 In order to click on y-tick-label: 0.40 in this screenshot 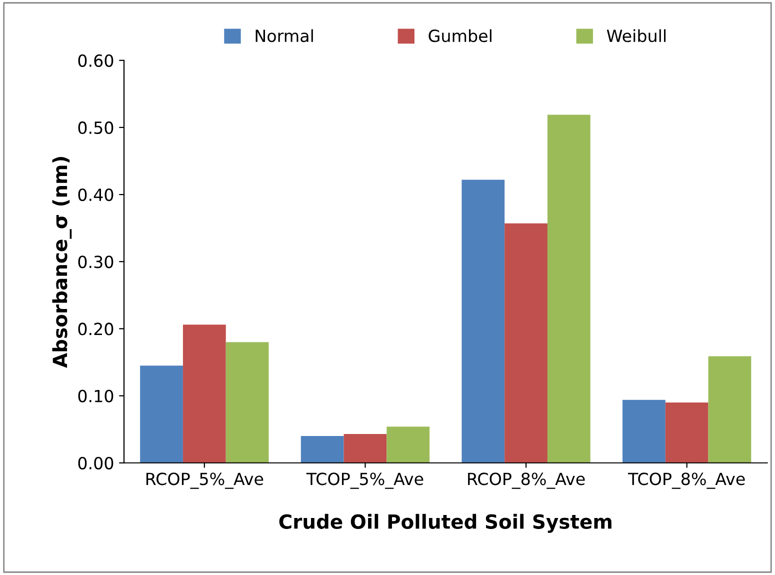, I will do `click(96, 195)`.